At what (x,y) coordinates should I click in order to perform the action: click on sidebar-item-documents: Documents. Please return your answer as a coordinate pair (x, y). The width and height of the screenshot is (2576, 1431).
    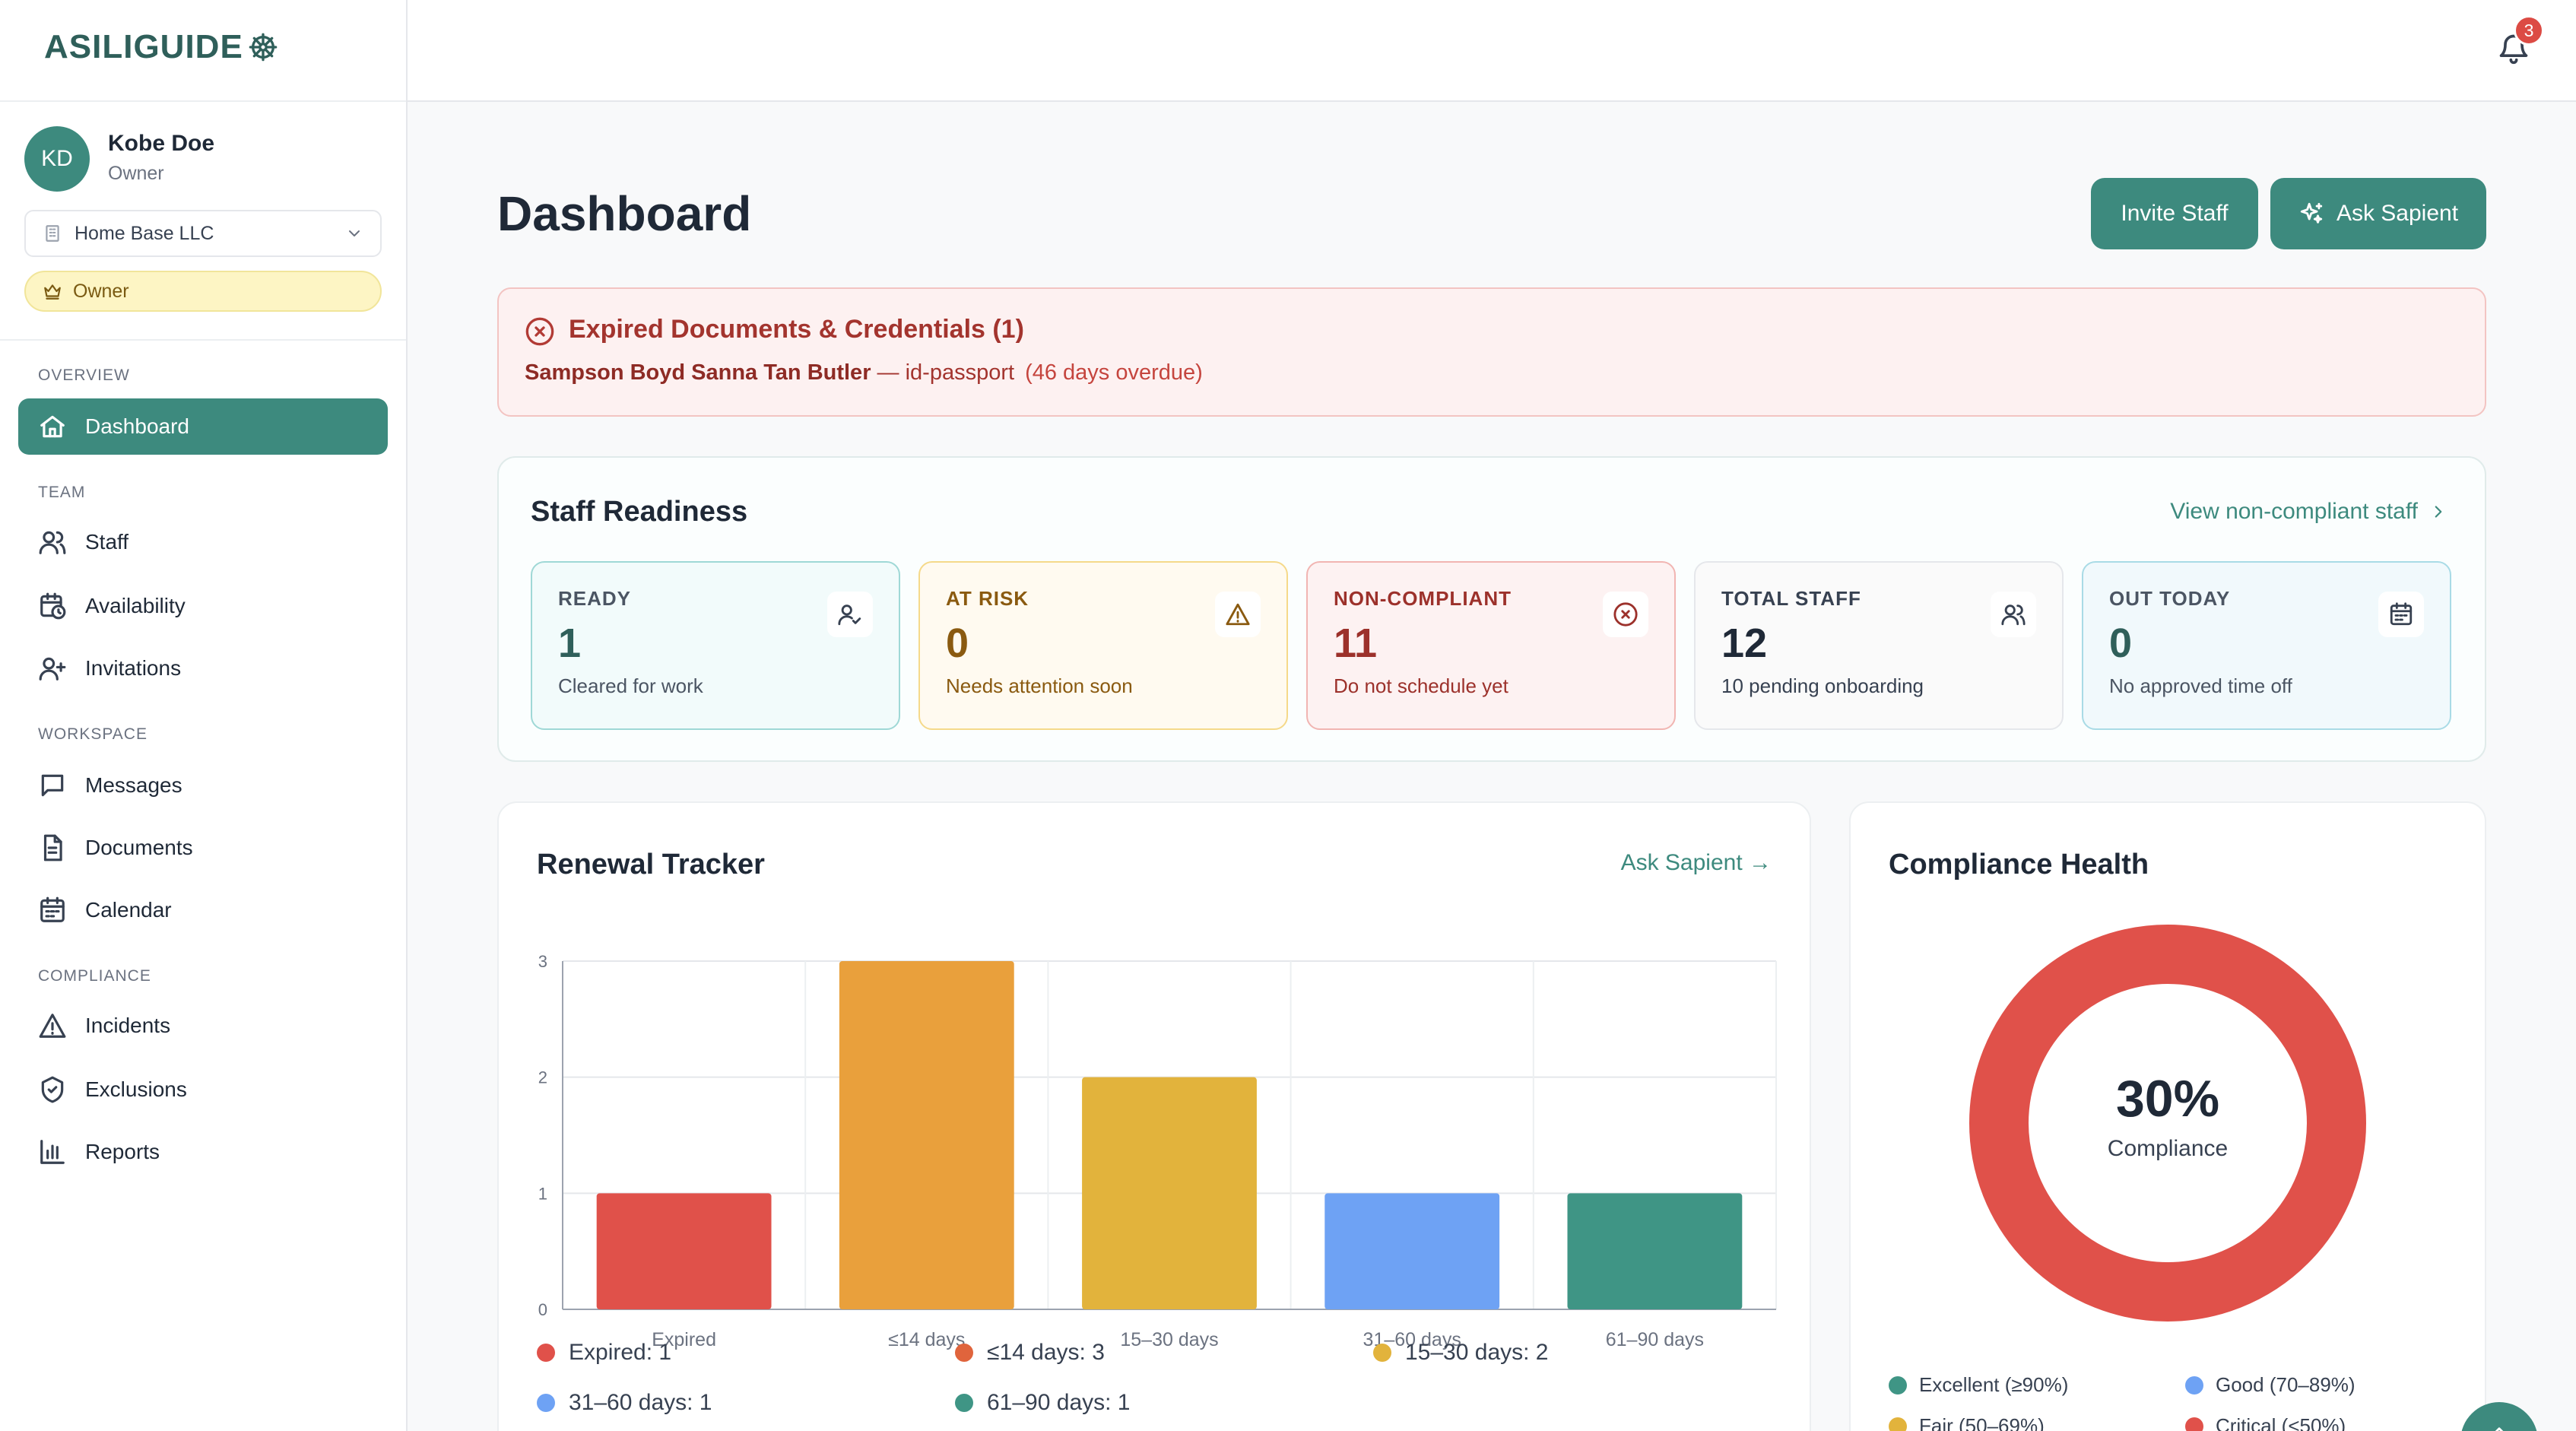
    Looking at the image, I should click on (203, 848).